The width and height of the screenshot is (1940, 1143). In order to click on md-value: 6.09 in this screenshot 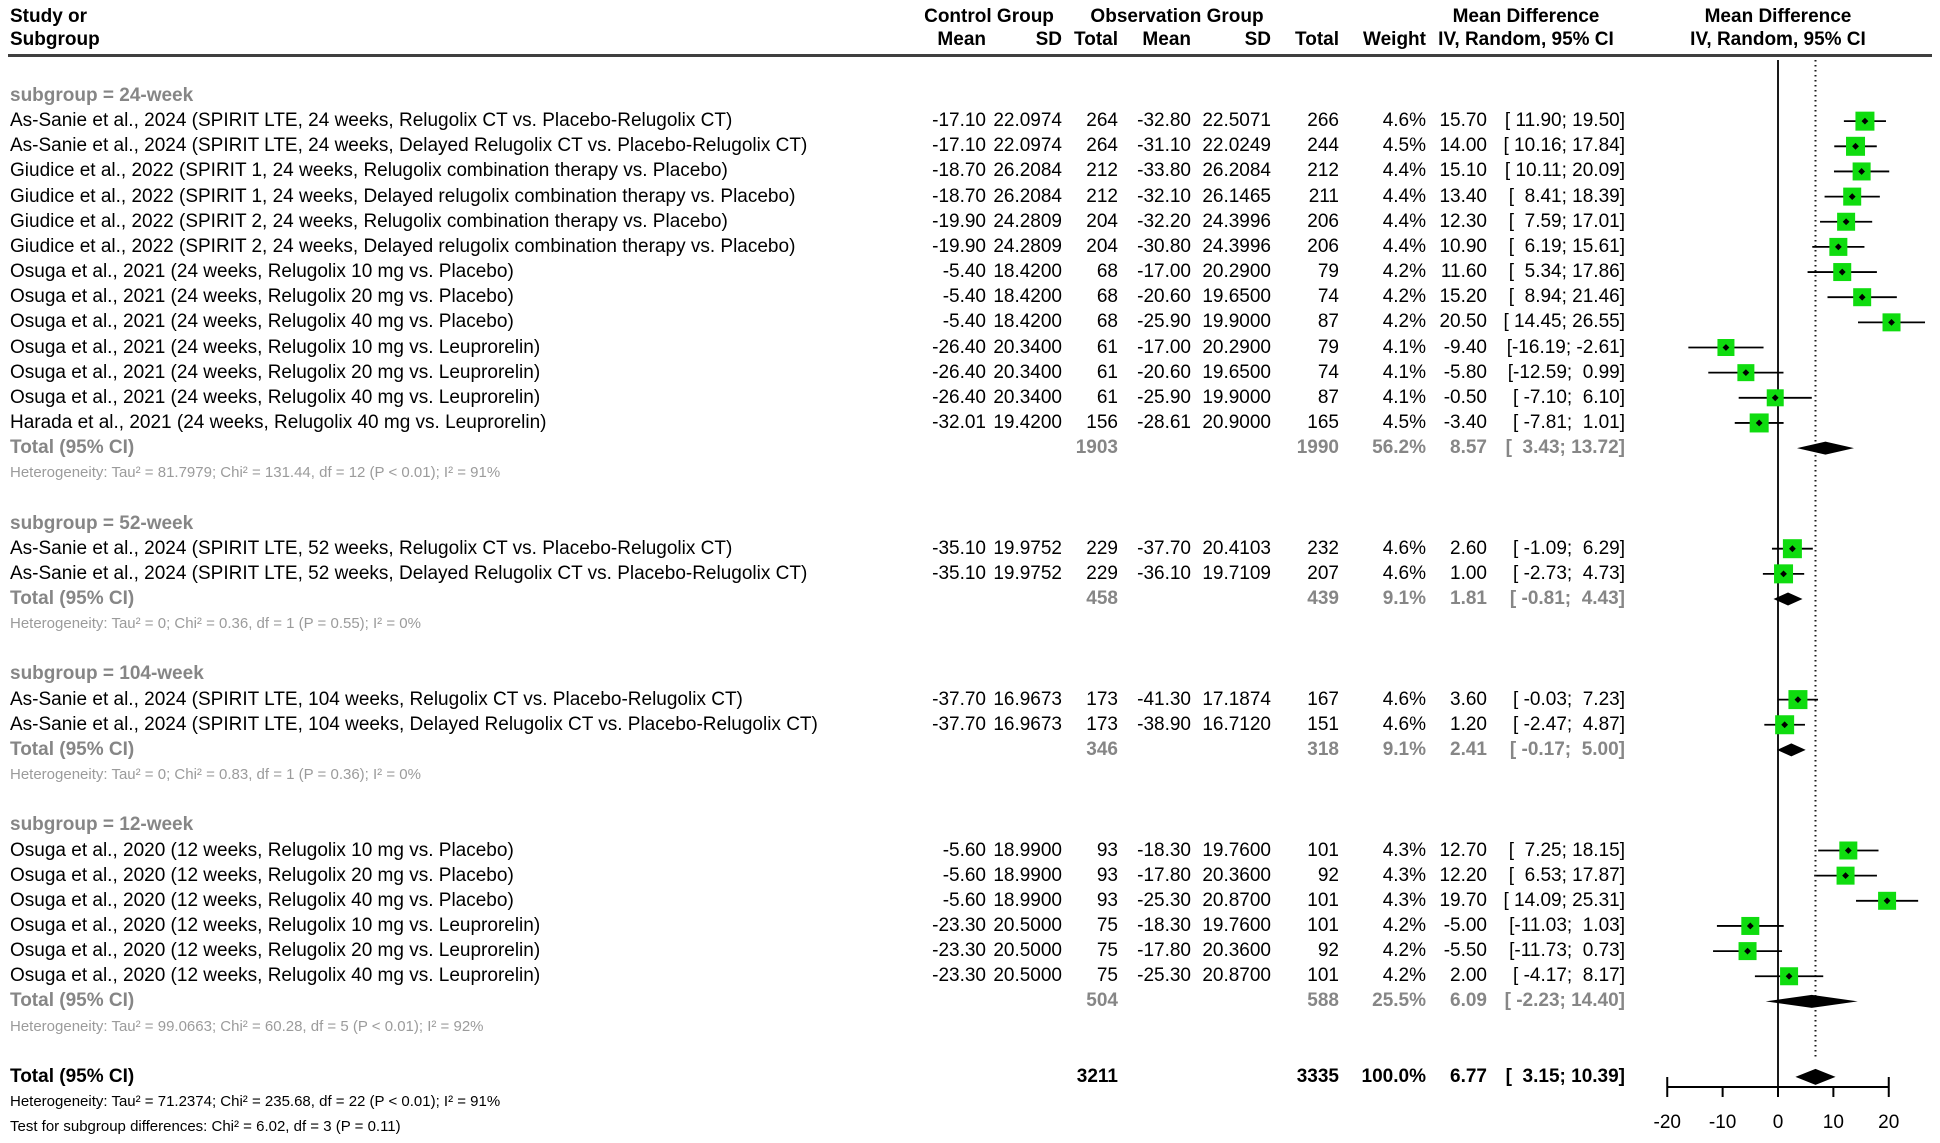, I will do `click(1468, 1001)`.